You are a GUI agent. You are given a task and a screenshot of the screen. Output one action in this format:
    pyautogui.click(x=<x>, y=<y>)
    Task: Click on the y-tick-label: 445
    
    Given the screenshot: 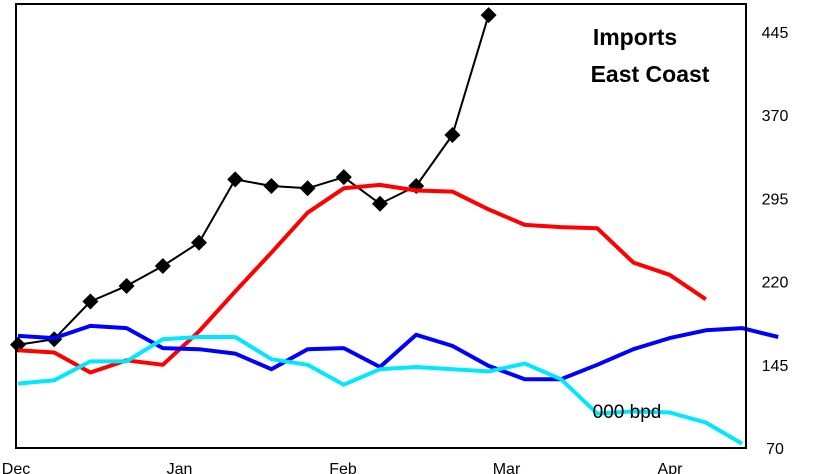 What is the action you would take?
    pyautogui.click(x=775, y=33)
    